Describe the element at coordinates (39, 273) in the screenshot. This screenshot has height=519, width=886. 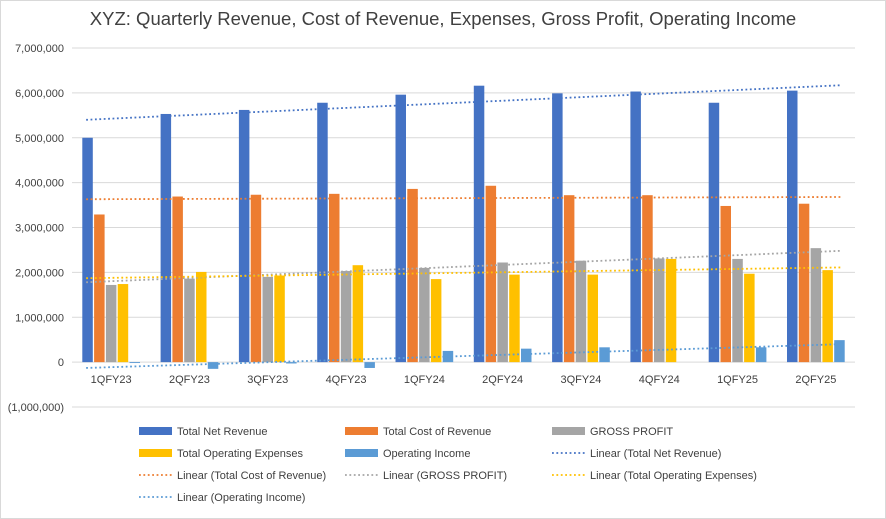
I see `y-tick-label: 2,000,000` at that location.